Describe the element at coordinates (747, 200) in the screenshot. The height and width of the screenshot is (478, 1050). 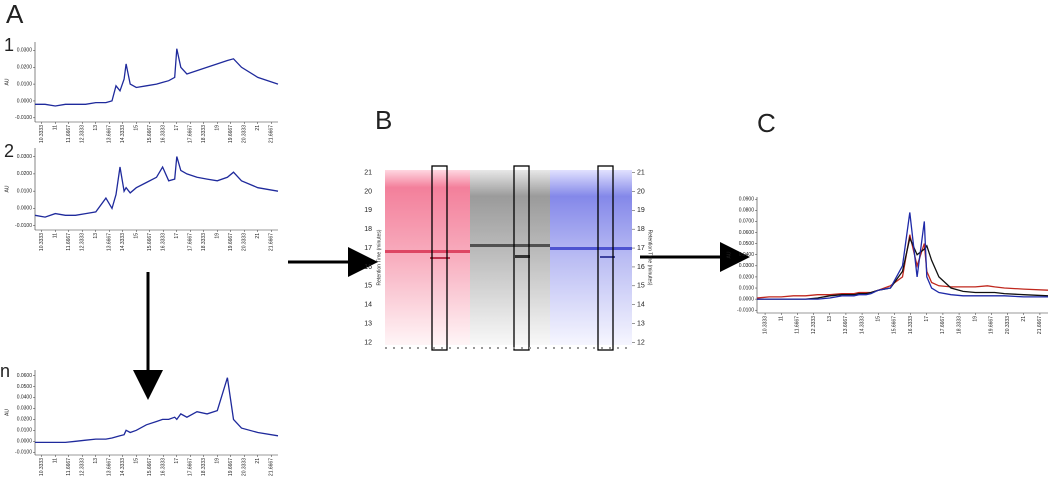
I see `y-tick-label: 0.0900` at that location.